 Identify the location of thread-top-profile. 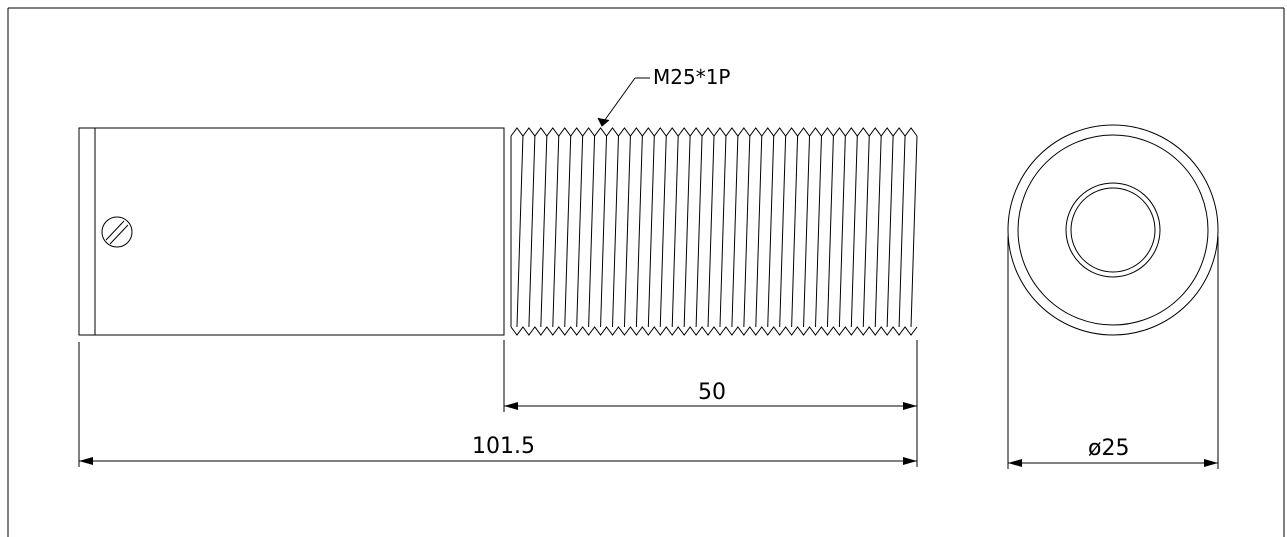
(714, 132).